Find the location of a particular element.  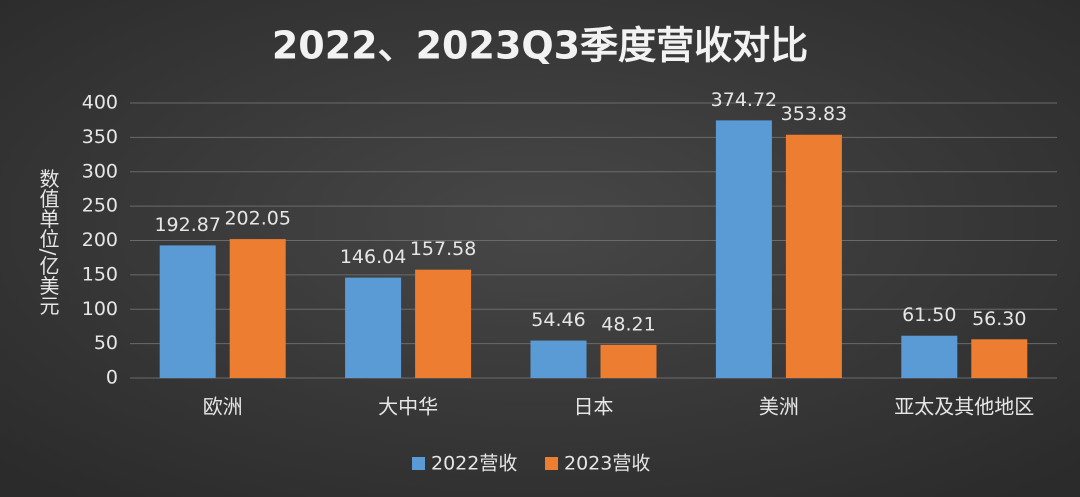

y-tick-label: 0 is located at coordinates (112, 378).